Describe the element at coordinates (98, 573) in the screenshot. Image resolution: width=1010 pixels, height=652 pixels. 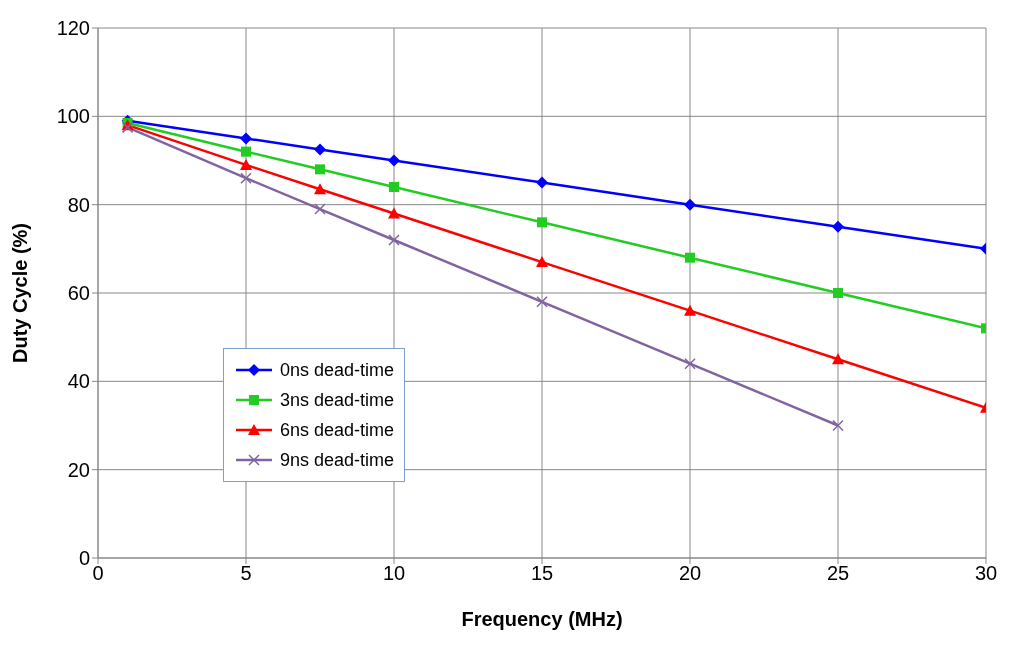
I see `x-tick-label: 0` at that location.